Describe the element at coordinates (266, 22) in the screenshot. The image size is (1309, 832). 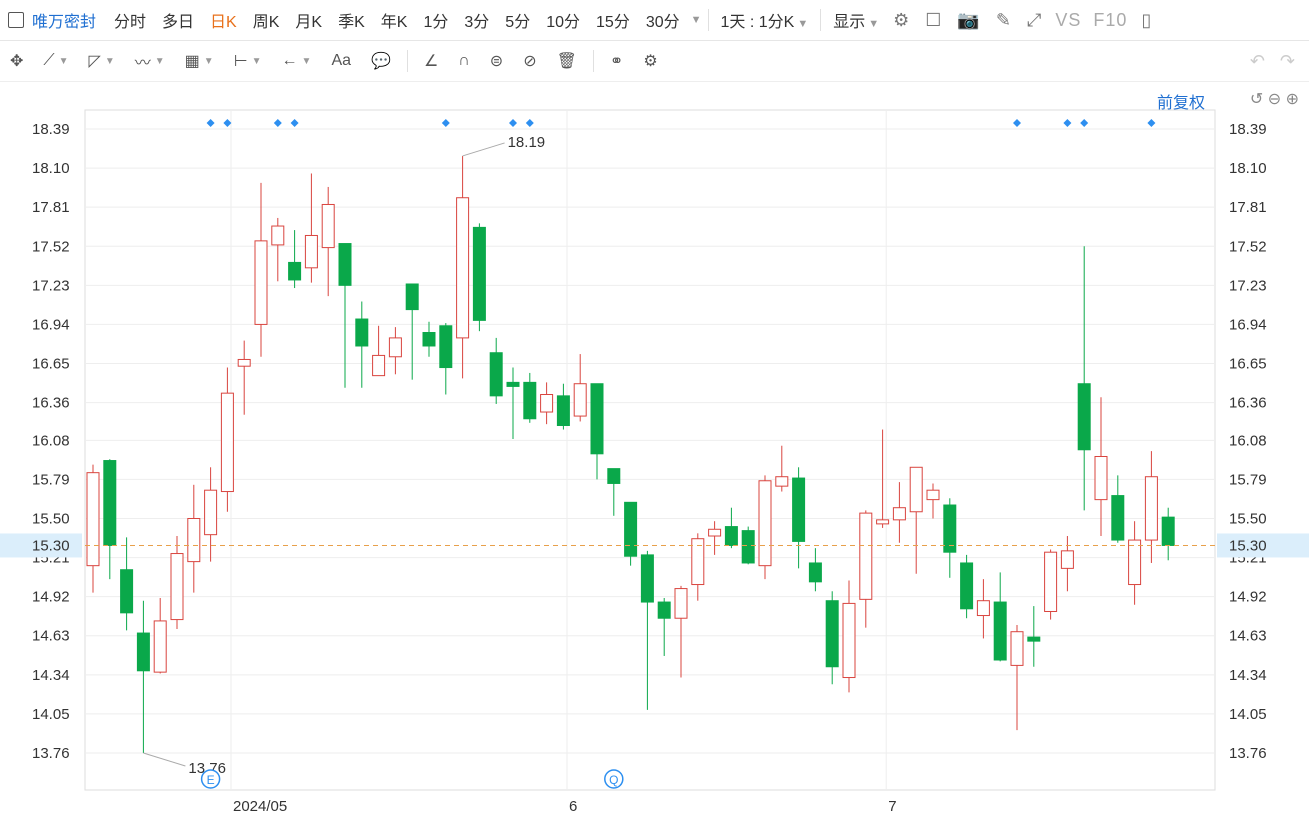
I see `tab-period-3: 周K` at that location.